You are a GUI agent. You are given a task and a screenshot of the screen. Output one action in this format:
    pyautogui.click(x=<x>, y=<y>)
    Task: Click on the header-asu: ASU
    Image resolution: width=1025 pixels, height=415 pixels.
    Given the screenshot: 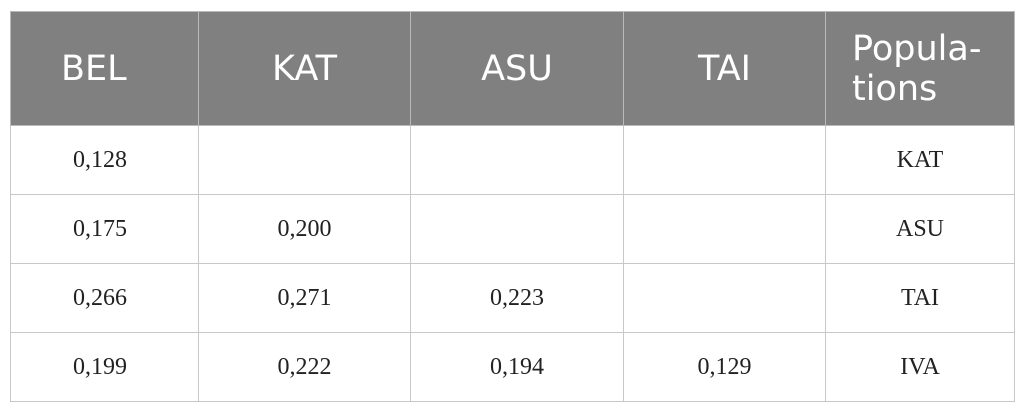 What is the action you would take?
    pyautogui.click(x=517, y=68)
    